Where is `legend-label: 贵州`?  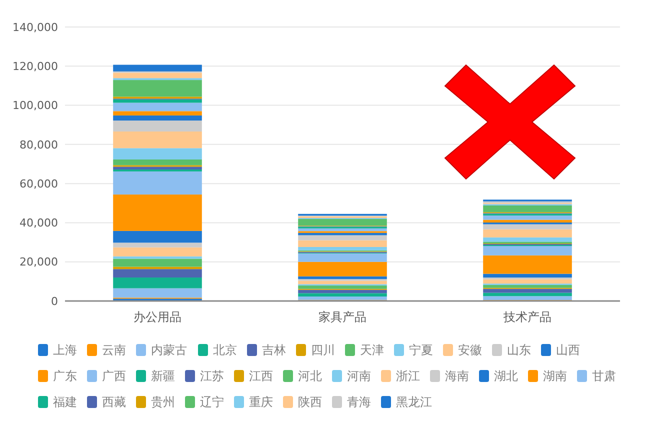
legend-label: 贵州 is located at coordinates (163, 402).